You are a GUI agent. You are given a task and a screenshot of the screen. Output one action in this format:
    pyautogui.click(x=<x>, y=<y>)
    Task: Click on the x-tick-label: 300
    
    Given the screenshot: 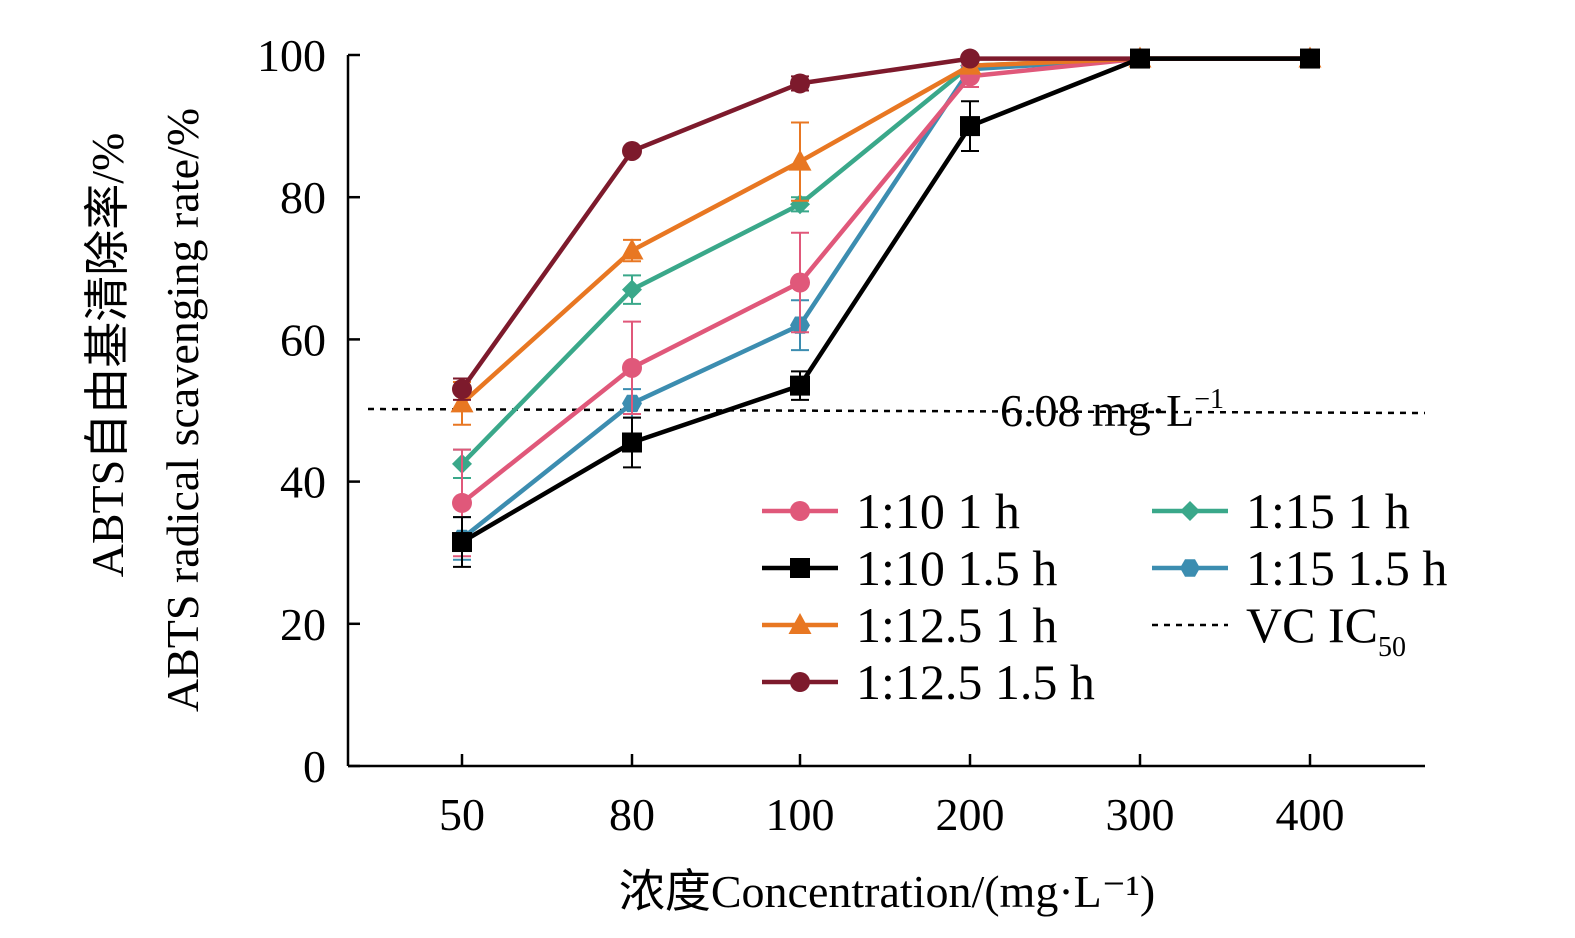 What is the action you would take?
    pyautogui.click(x=1140, y=814)
    